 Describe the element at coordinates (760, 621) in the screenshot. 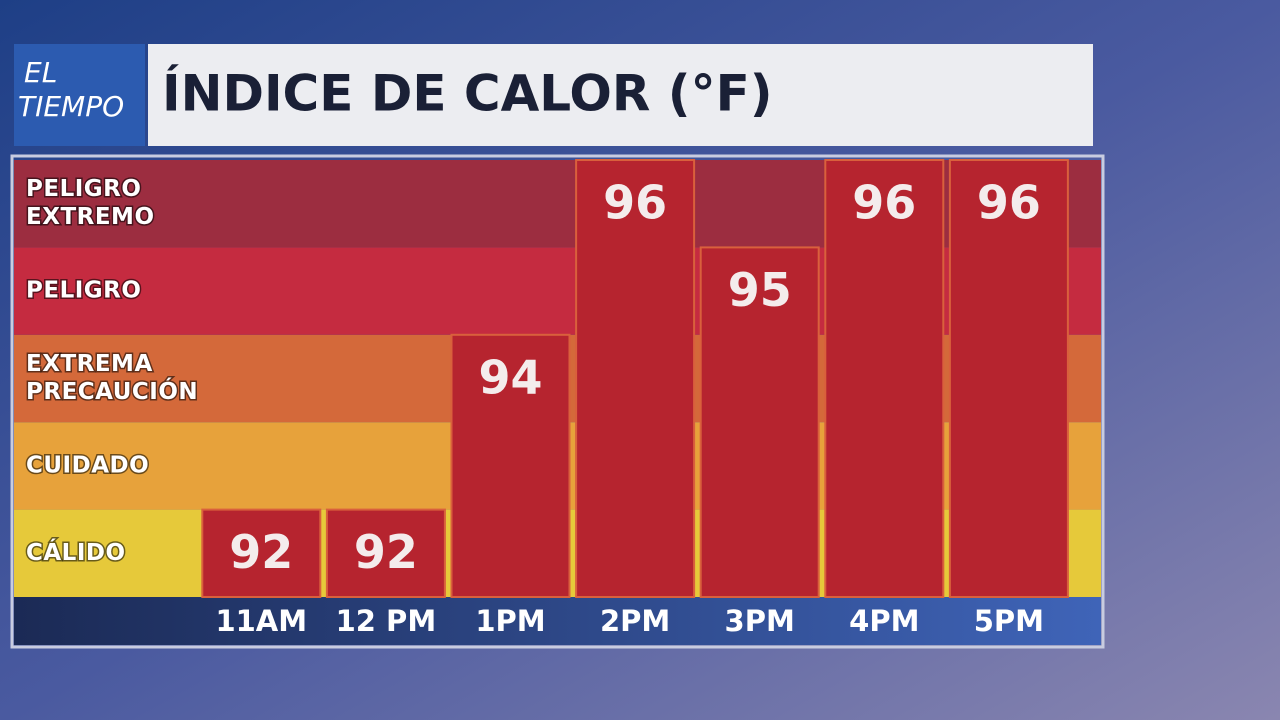

I see `x-tick-label: 3PM` at that location.